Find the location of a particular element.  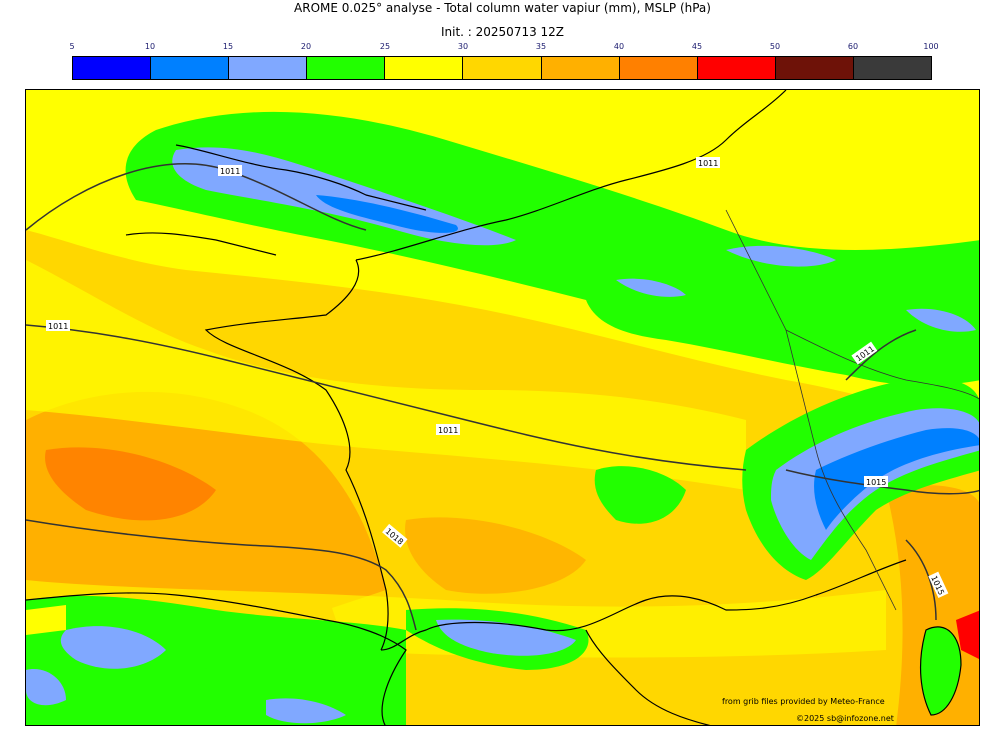

isobar-label: 1015 is located at coordinates (876, 482).